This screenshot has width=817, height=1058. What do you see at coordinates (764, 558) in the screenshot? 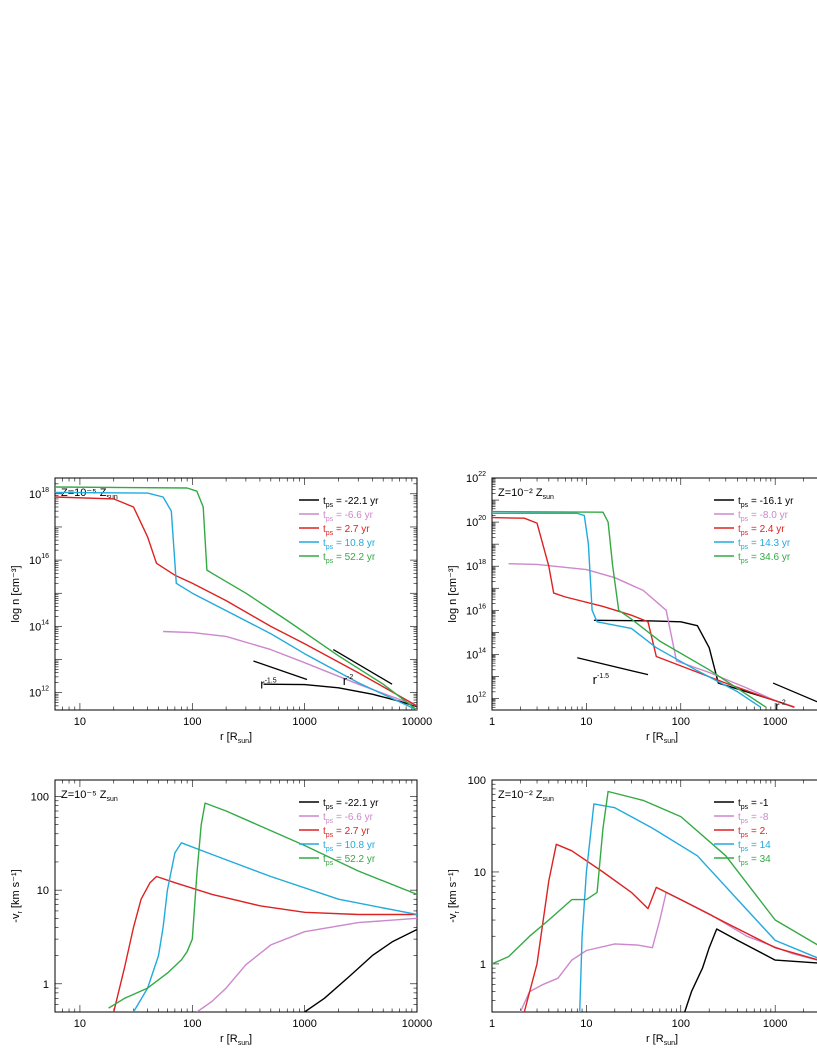
I see `legend-label: tps = 34.6 yr` at bounding box center [764, 558].